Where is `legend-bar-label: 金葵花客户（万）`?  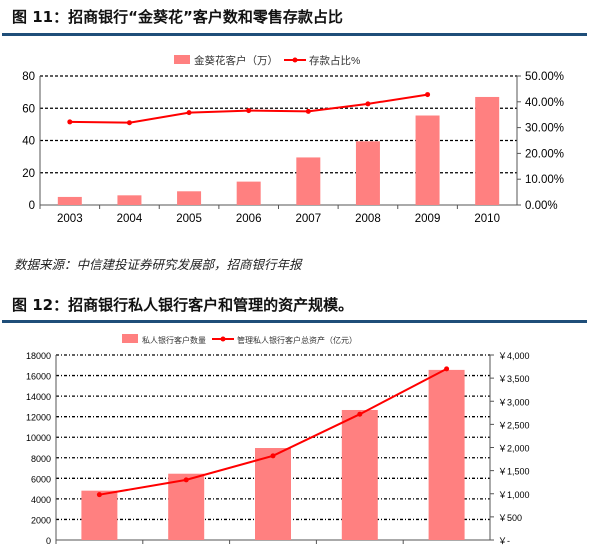
legend-bar-label: 金葵花客户（万） is located at coordinates (236, 60).